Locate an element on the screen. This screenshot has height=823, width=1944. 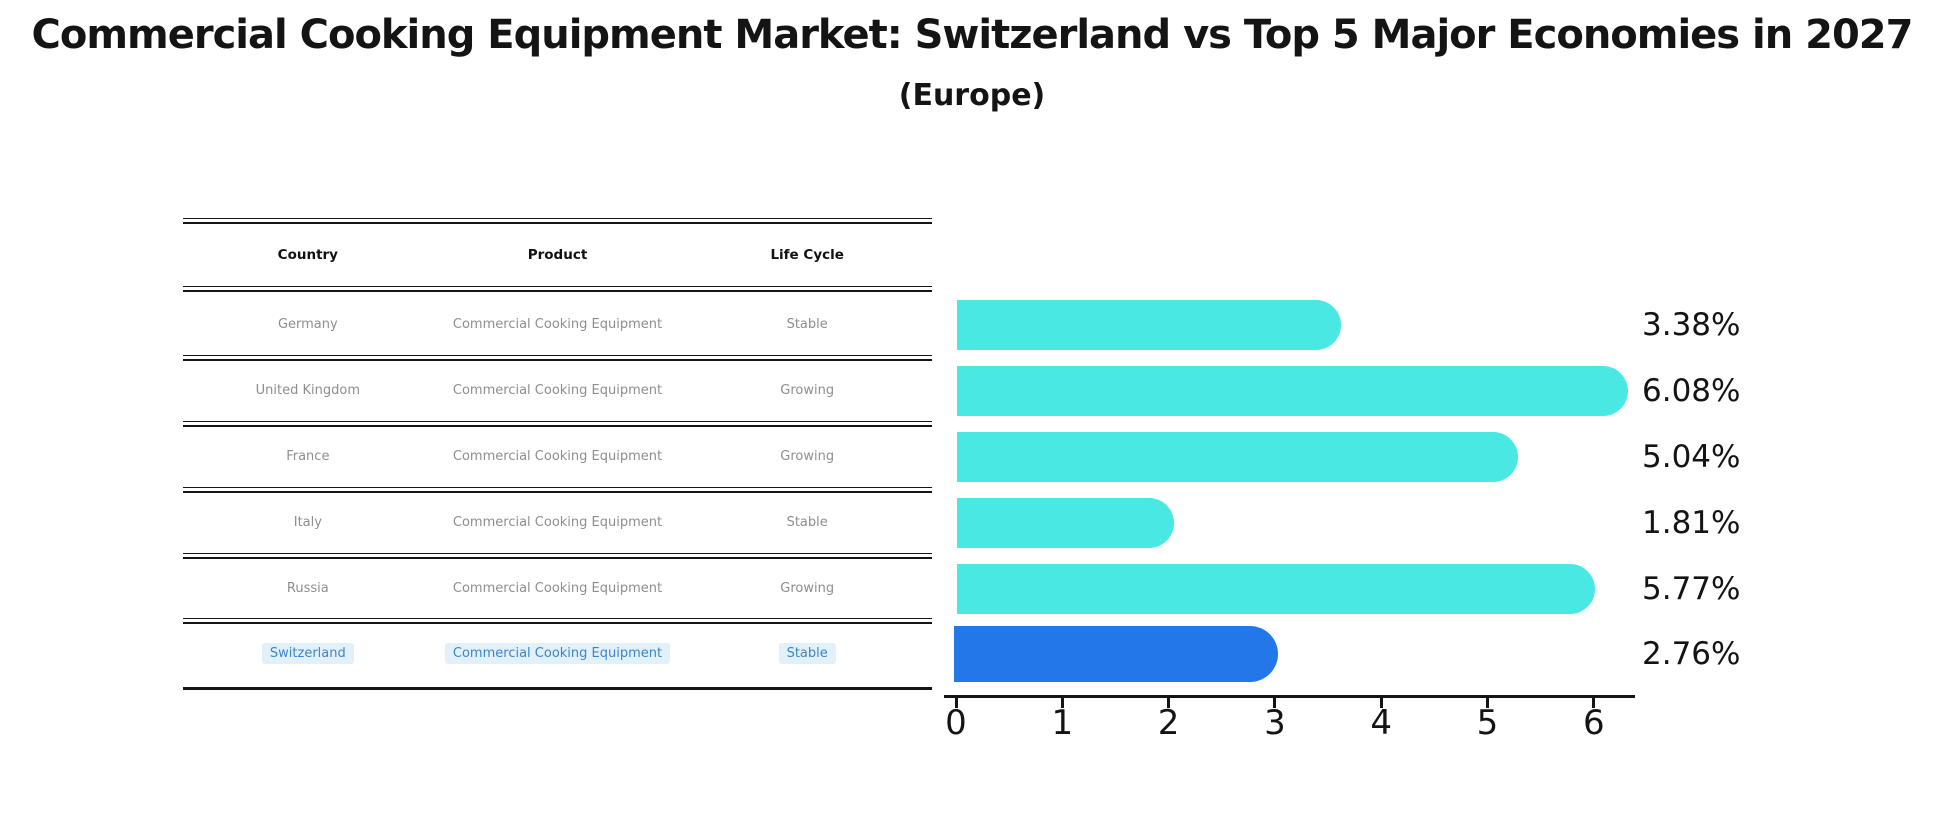
column-header-product: Product is located at coordinates (557, 255).